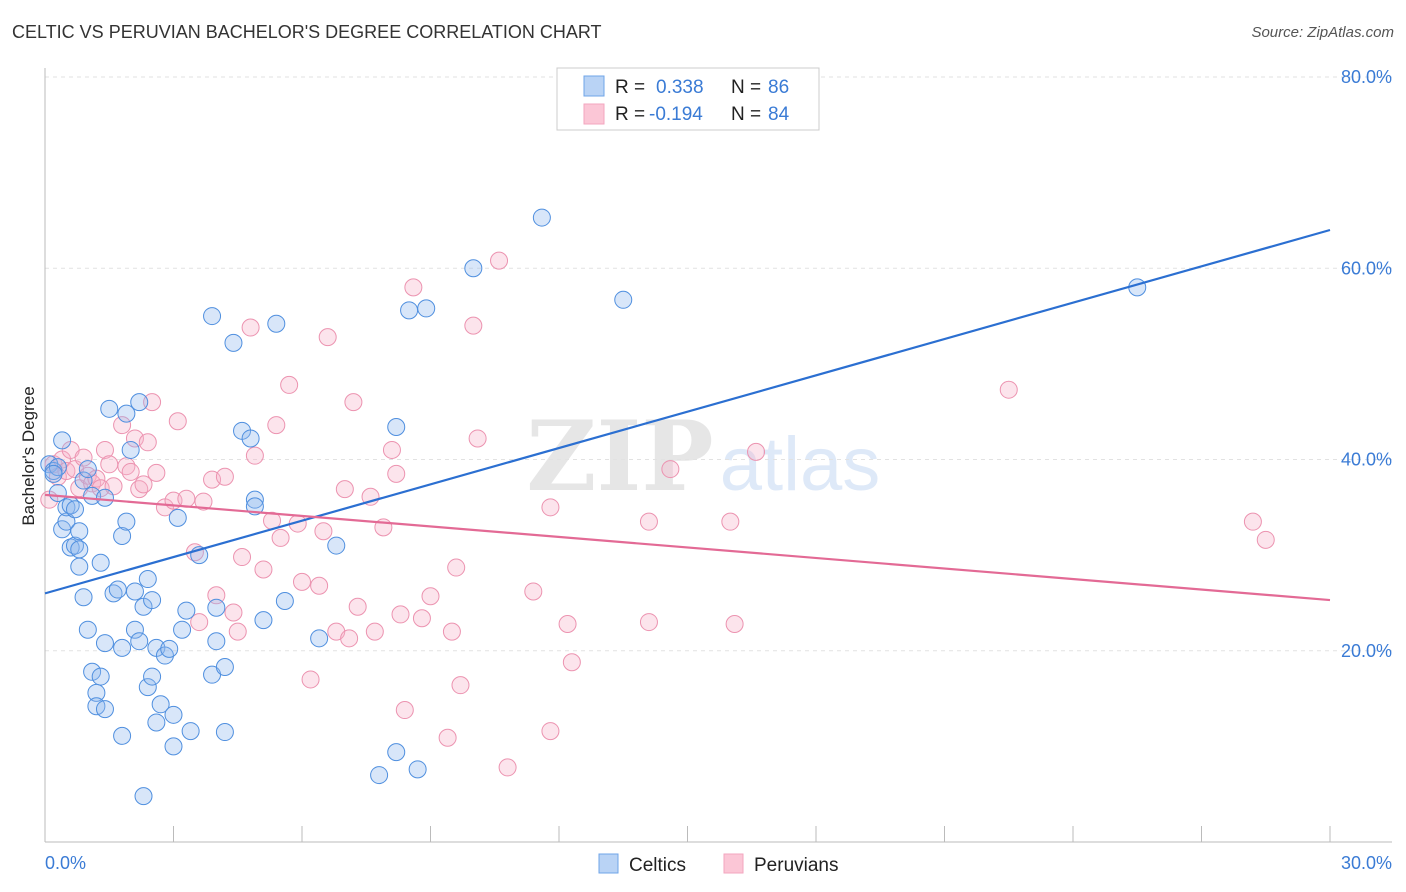 This screenshot has width=1406, height=892. What do you see at coordinates (779, 114) in the screenshot?
I see `peruvian-n-value: 84` at bounding box center [779, 114].